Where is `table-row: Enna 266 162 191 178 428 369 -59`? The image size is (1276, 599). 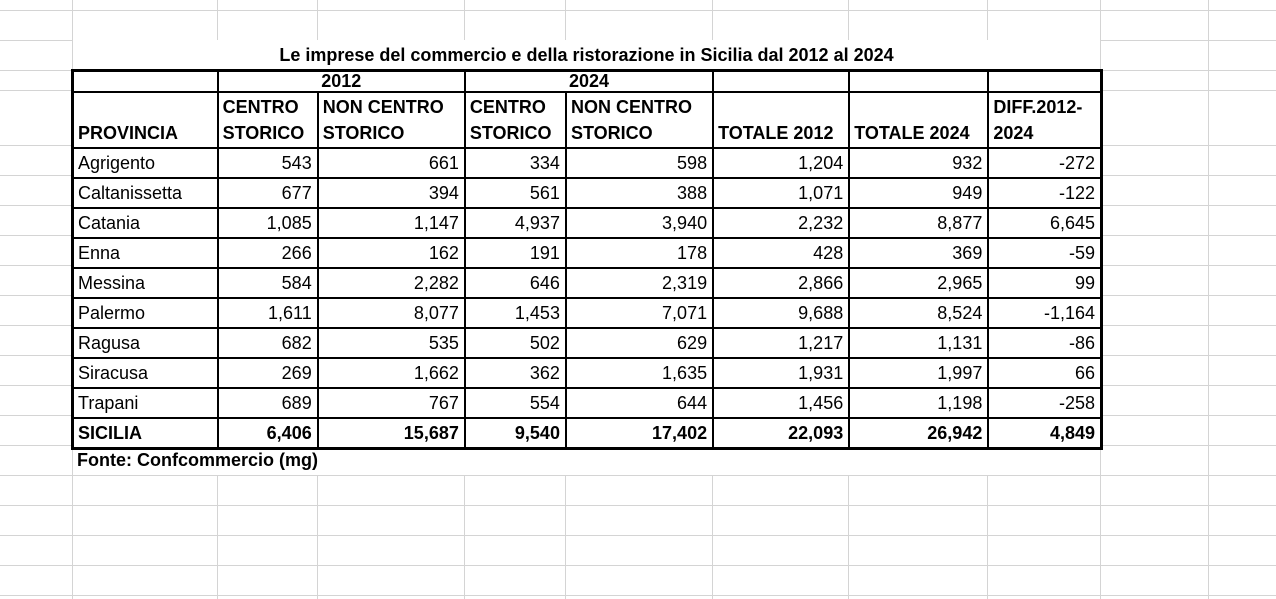
table-row: Enna 266 162 191 178 428 369 -59 is located at coordinates (587, 253).